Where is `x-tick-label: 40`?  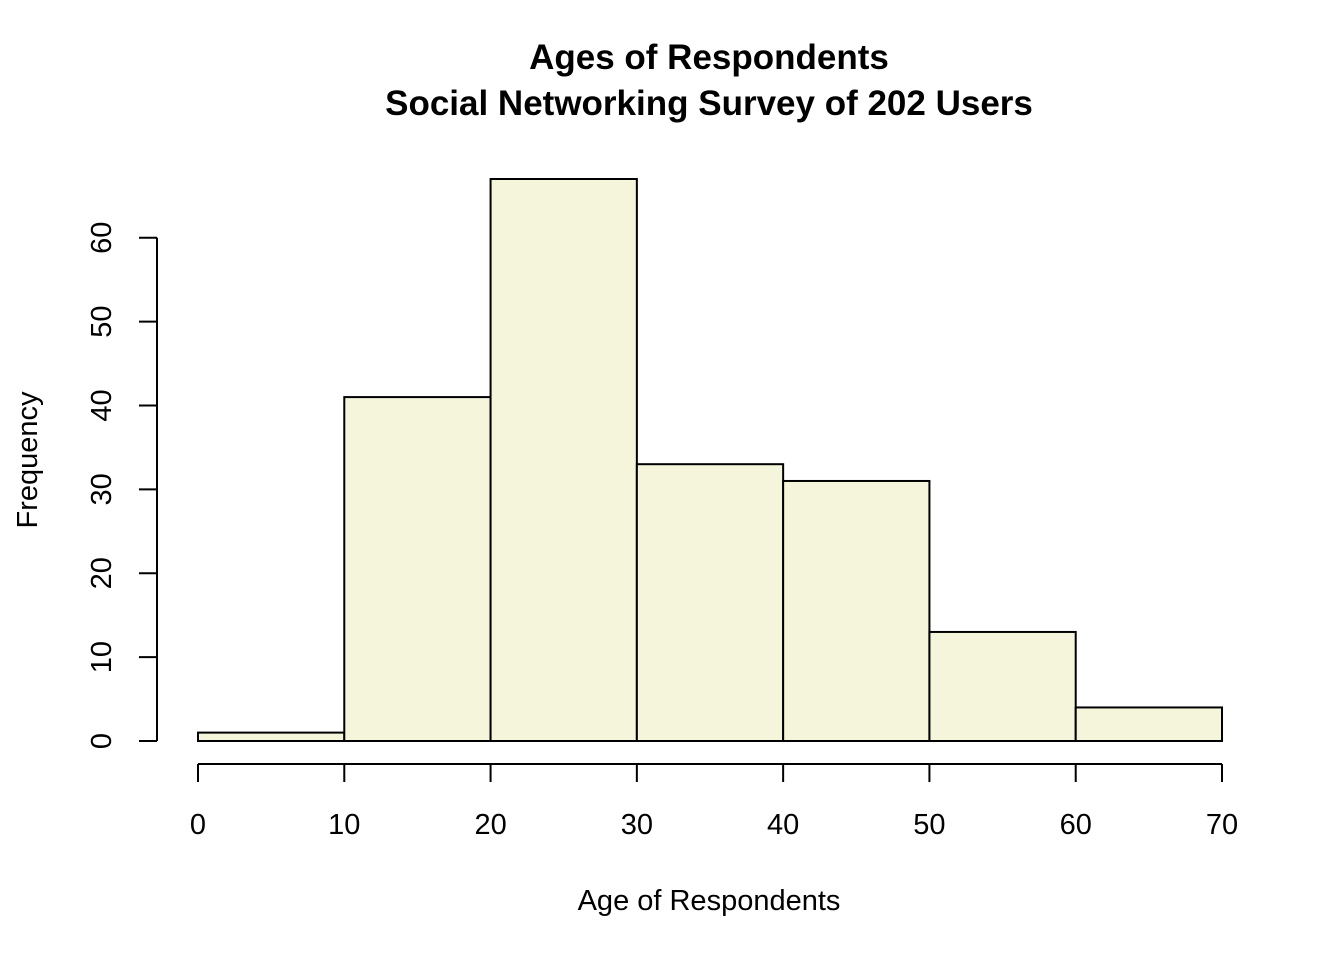
x-tick-label: 40 is located at coordinates (783, 825).